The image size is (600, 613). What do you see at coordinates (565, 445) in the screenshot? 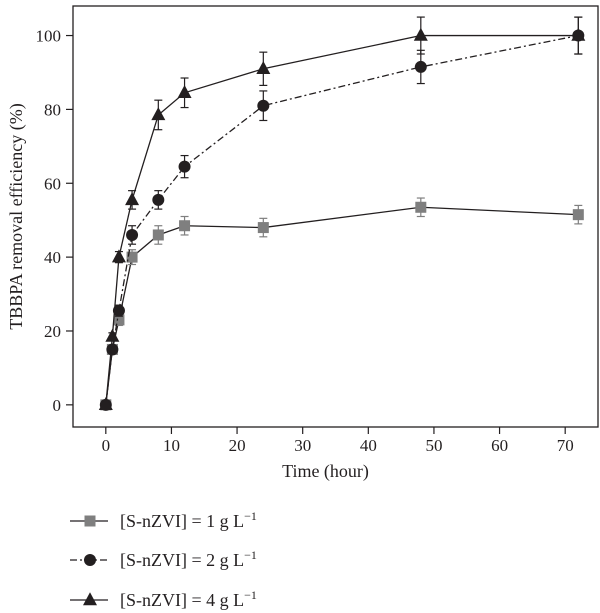
I see `x-tick-label: 70` at bounding box center [565, 445].